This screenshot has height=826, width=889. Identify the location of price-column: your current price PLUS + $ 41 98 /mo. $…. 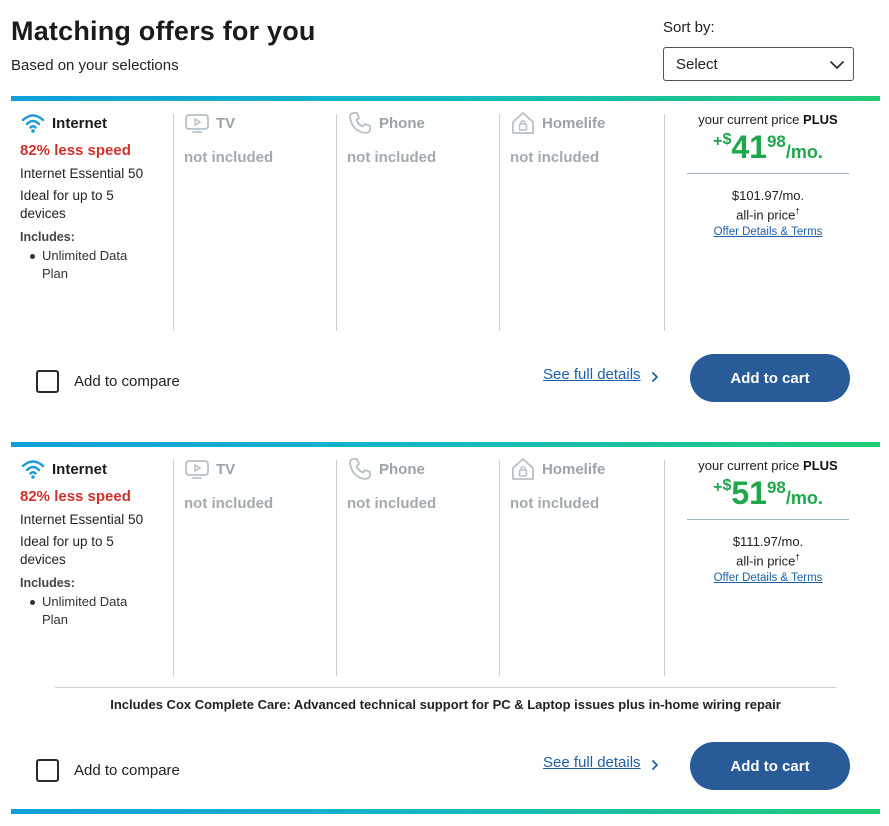
(768, 174).